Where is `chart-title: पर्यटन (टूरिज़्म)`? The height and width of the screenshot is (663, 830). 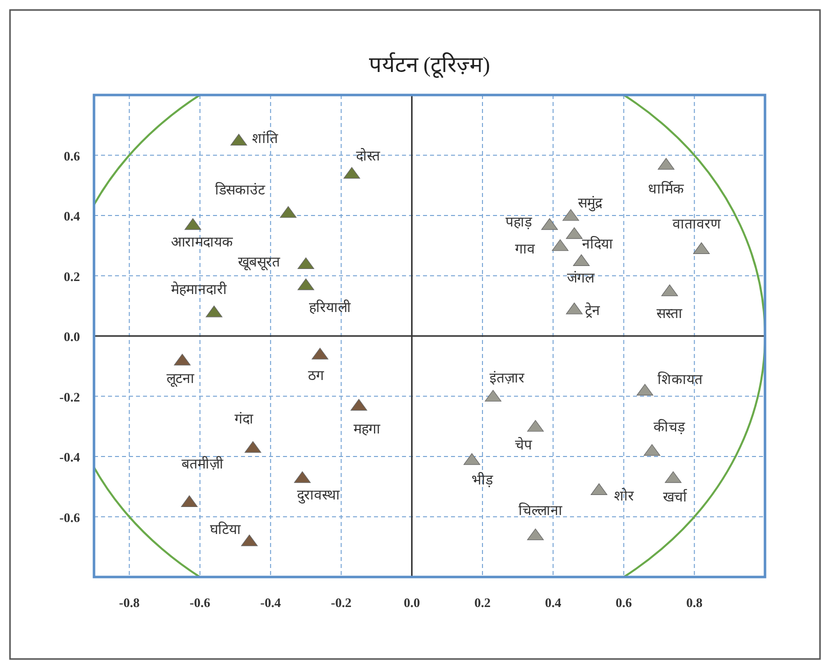
chart-title: पर्यटन (टूरिज़्म) is located at coordinates (429, 65).